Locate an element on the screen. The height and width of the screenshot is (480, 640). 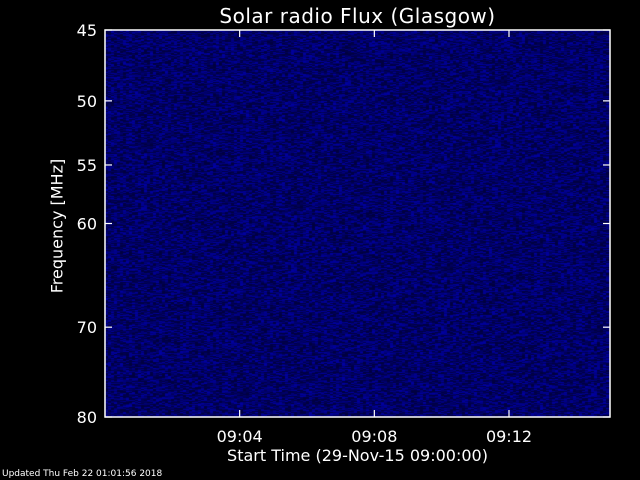
x-axis-label: Start Time (29-Nov-15 09:00:00) is located at coordinates (357, 455).